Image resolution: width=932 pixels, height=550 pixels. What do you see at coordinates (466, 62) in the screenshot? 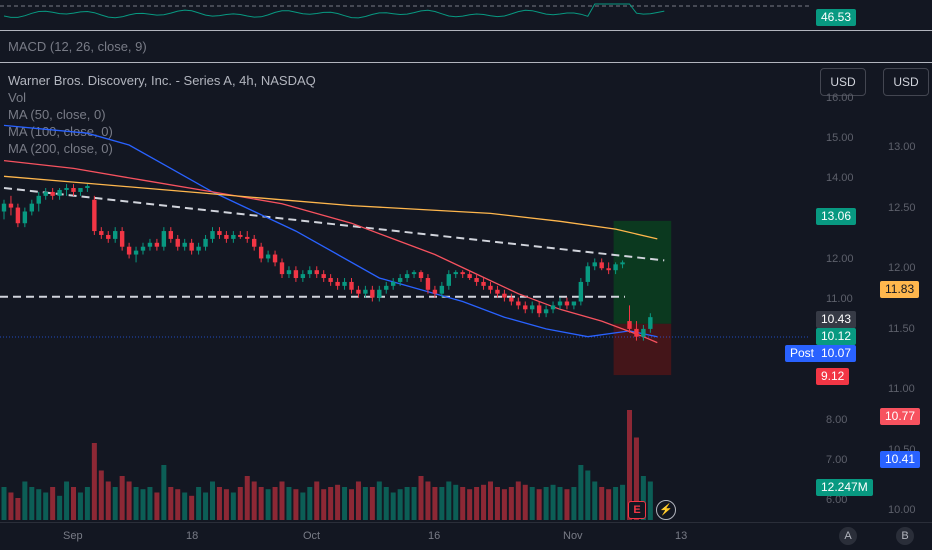
I see `pane-divider-macd` at bounding box center [466, 62].